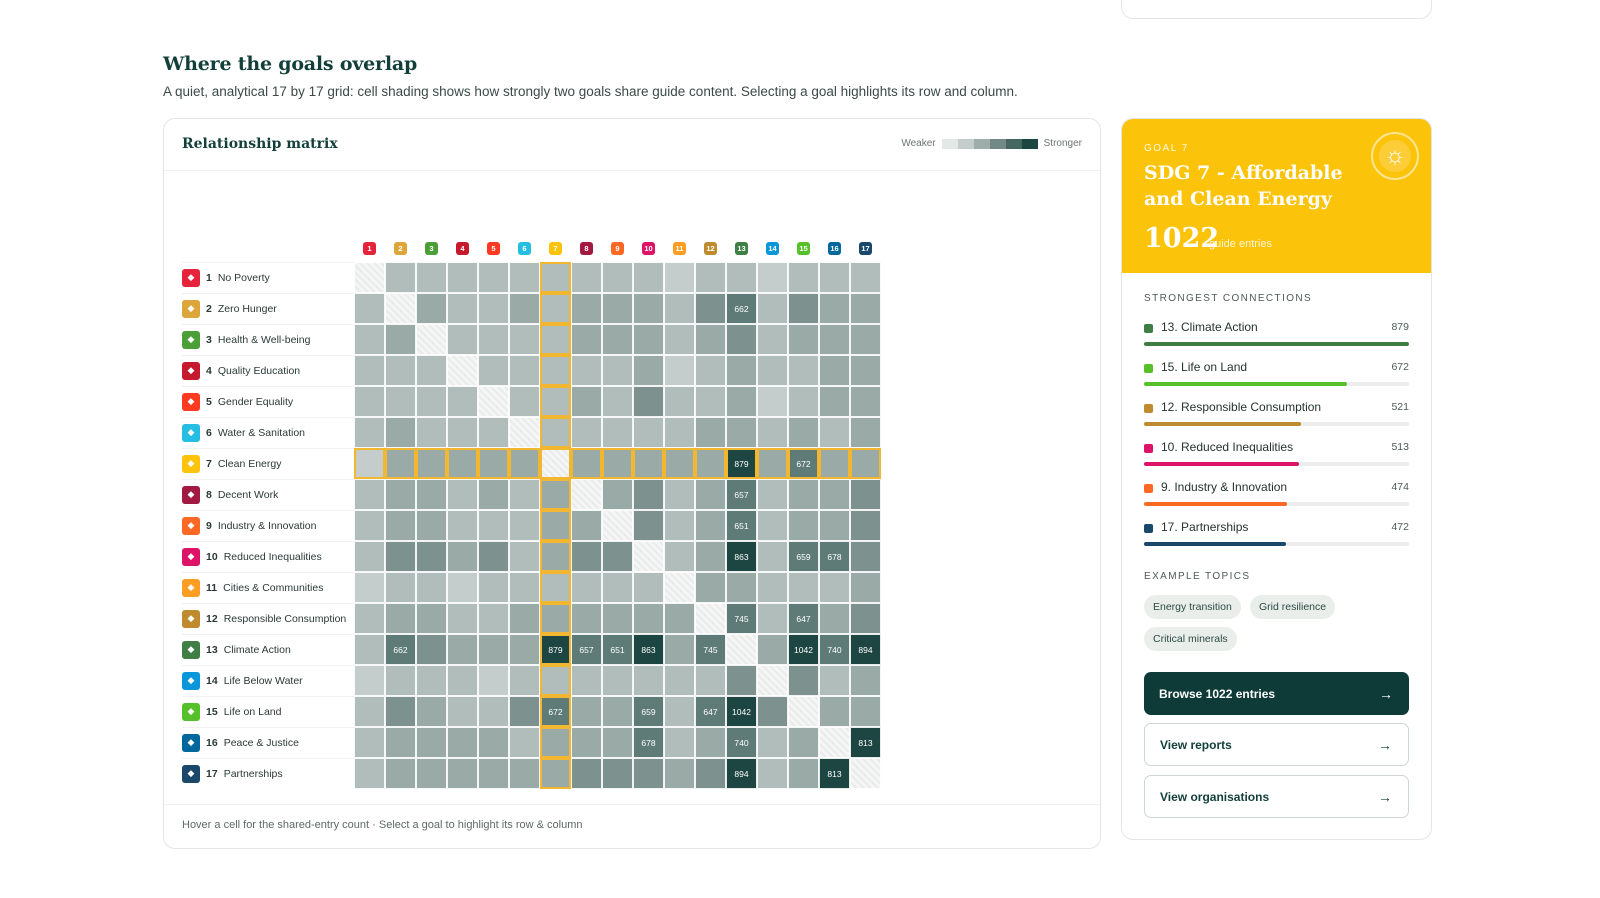 Image resolution: width=1600 pixels, height=898 pixels. What do you see at coordinates (267, 680) in the screenshot?
I see `row-label-goal-14: ◆ 14 Life Below Water` at bounding box center [267, 680].